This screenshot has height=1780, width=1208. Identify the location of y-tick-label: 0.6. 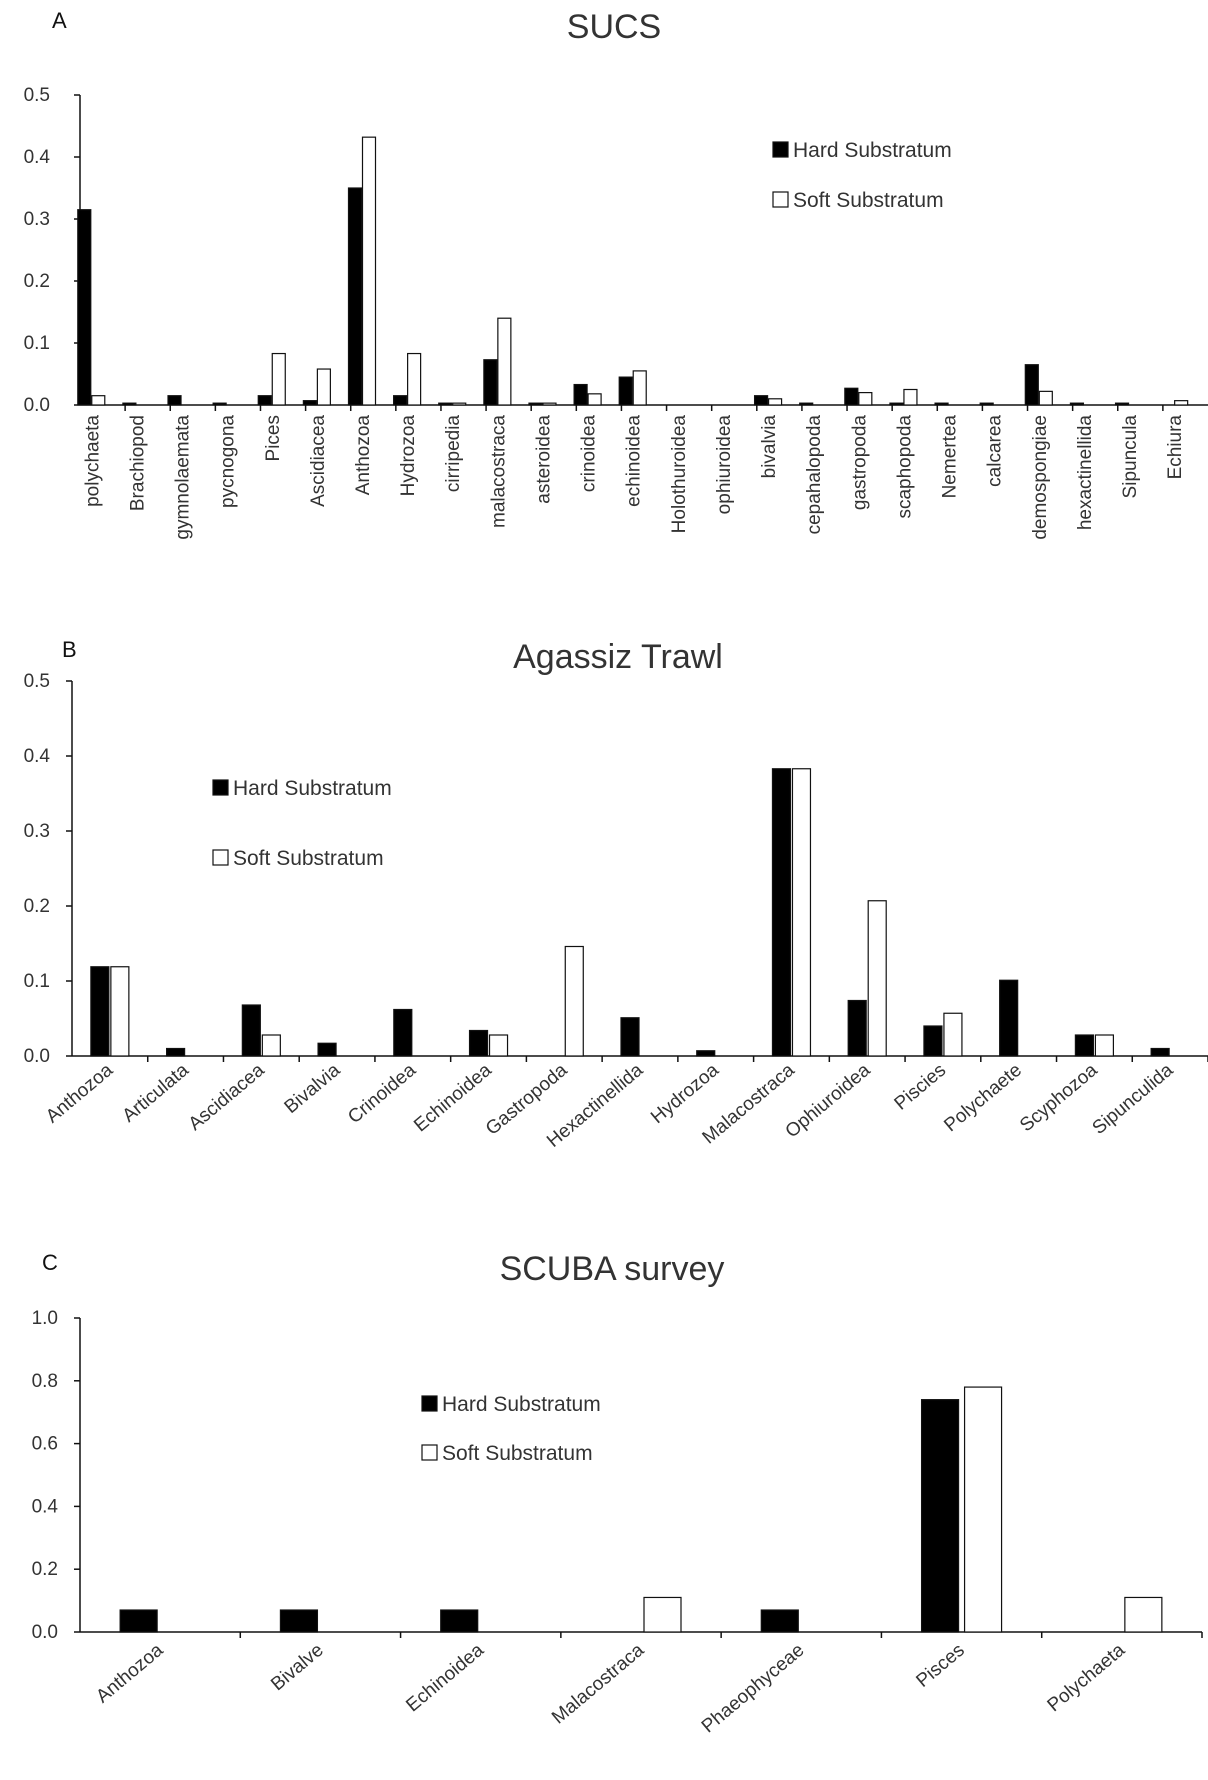
(45, 1444).